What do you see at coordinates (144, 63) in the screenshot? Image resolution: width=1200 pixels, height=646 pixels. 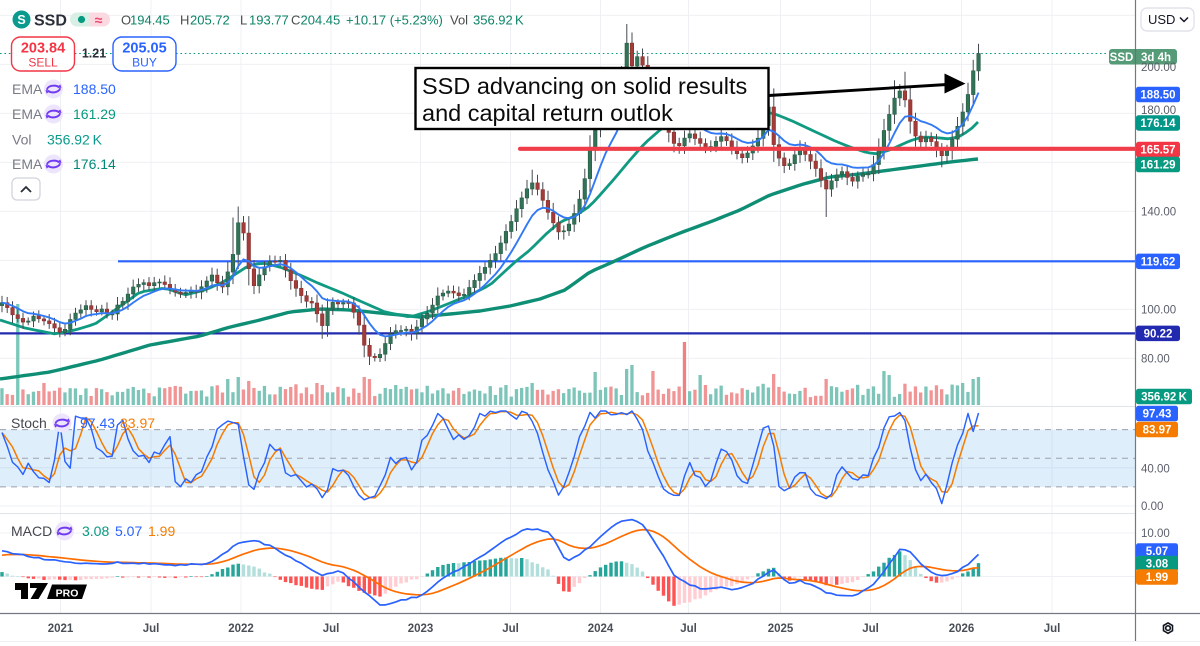 I see `svg-text: BUY` at bounding box center [144, 63].